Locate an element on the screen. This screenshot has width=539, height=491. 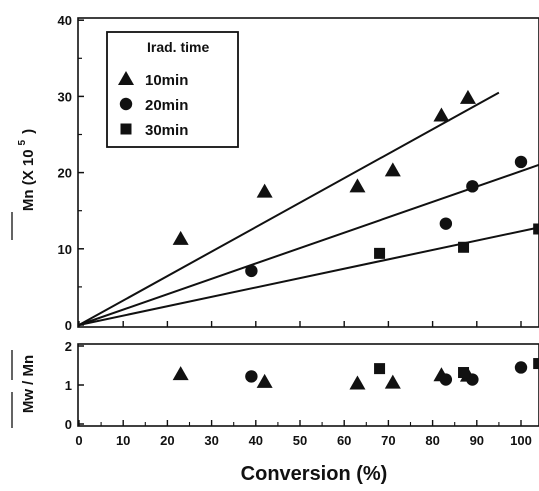
bottom-y-tick-label-1: 1 is located at coordinates (68, 385).